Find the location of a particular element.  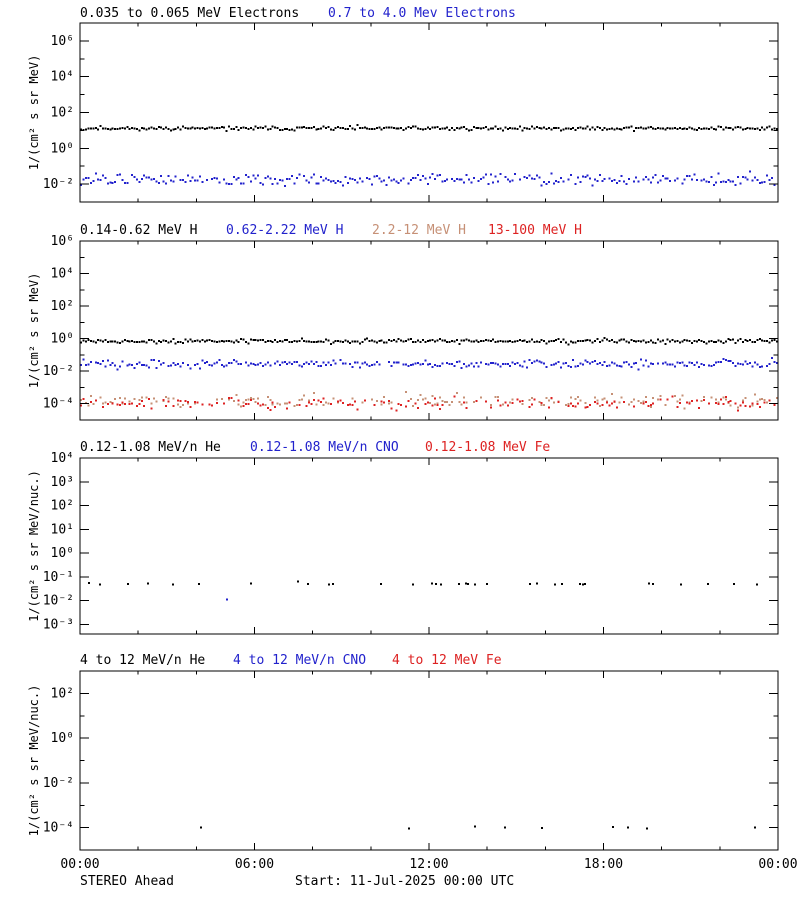

series-label: 4 to 12 MeV/n CNO is located at coordinates (300, 660).